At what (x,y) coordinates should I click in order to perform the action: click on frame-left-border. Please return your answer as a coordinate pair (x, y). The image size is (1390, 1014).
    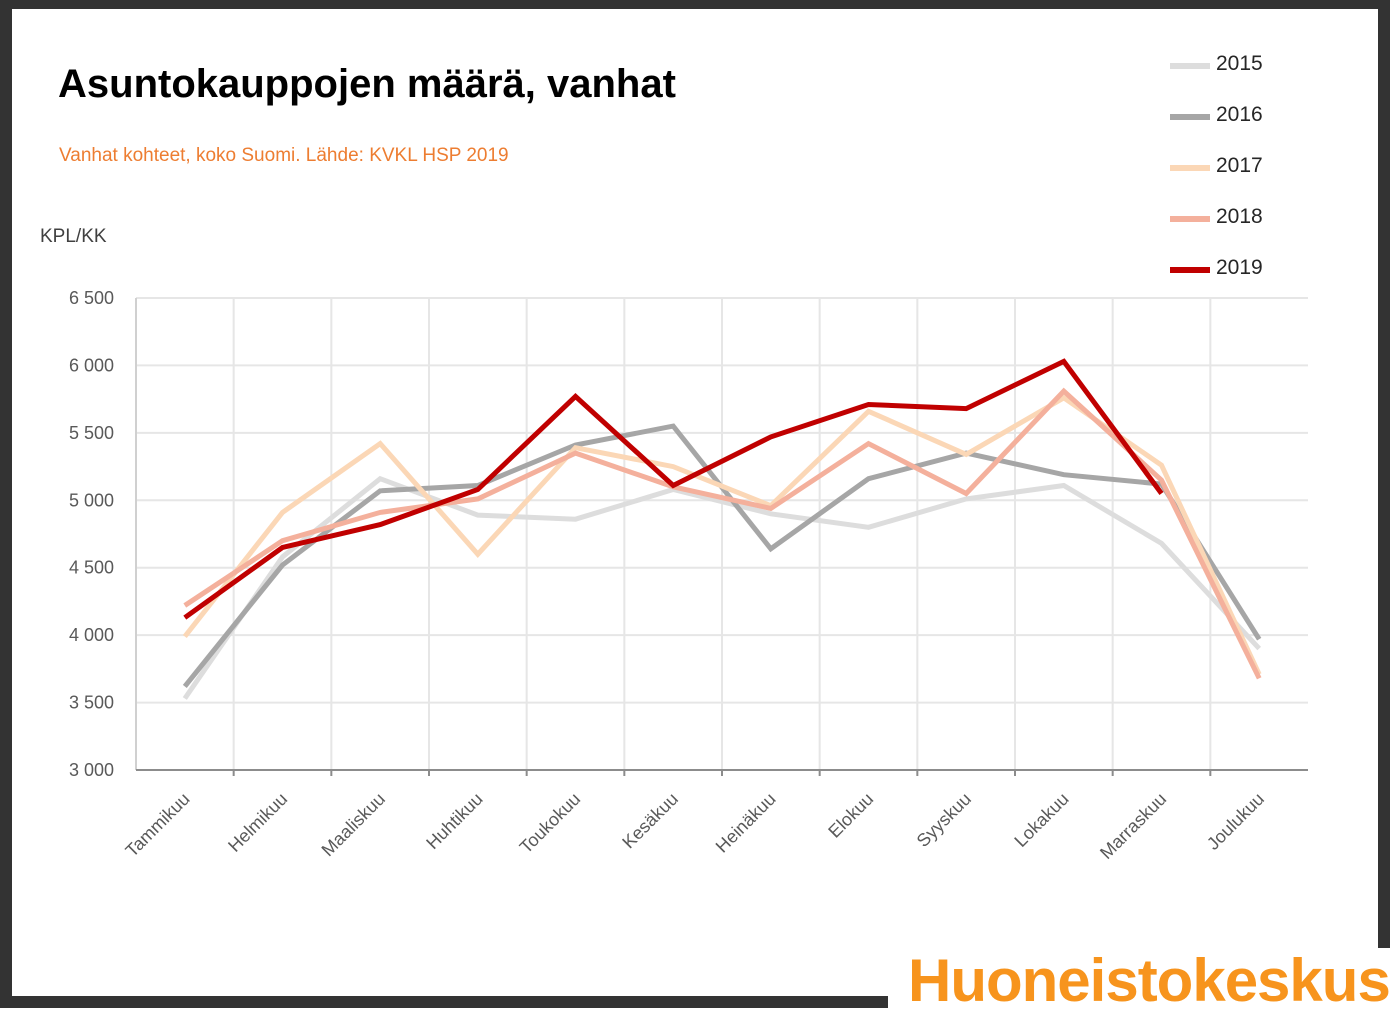
    Looking at the image, I should click on (6, 504).